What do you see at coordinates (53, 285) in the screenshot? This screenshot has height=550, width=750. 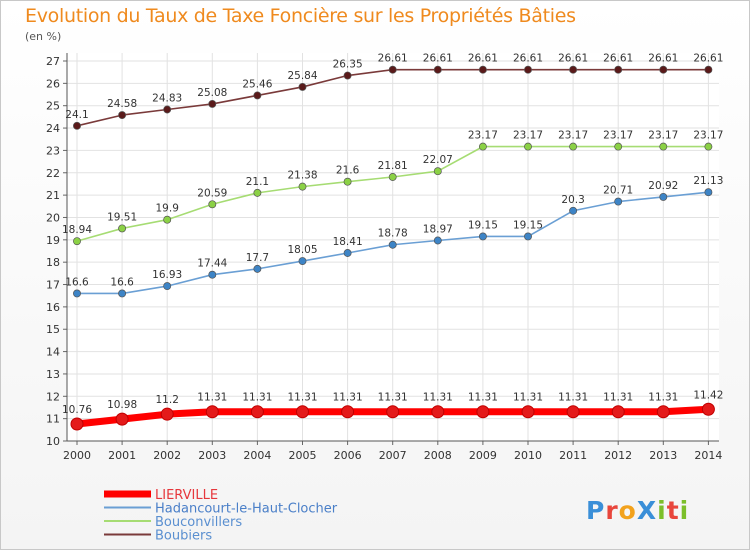 I see `y-tick-label: 17` at bounding box center [53, 285].